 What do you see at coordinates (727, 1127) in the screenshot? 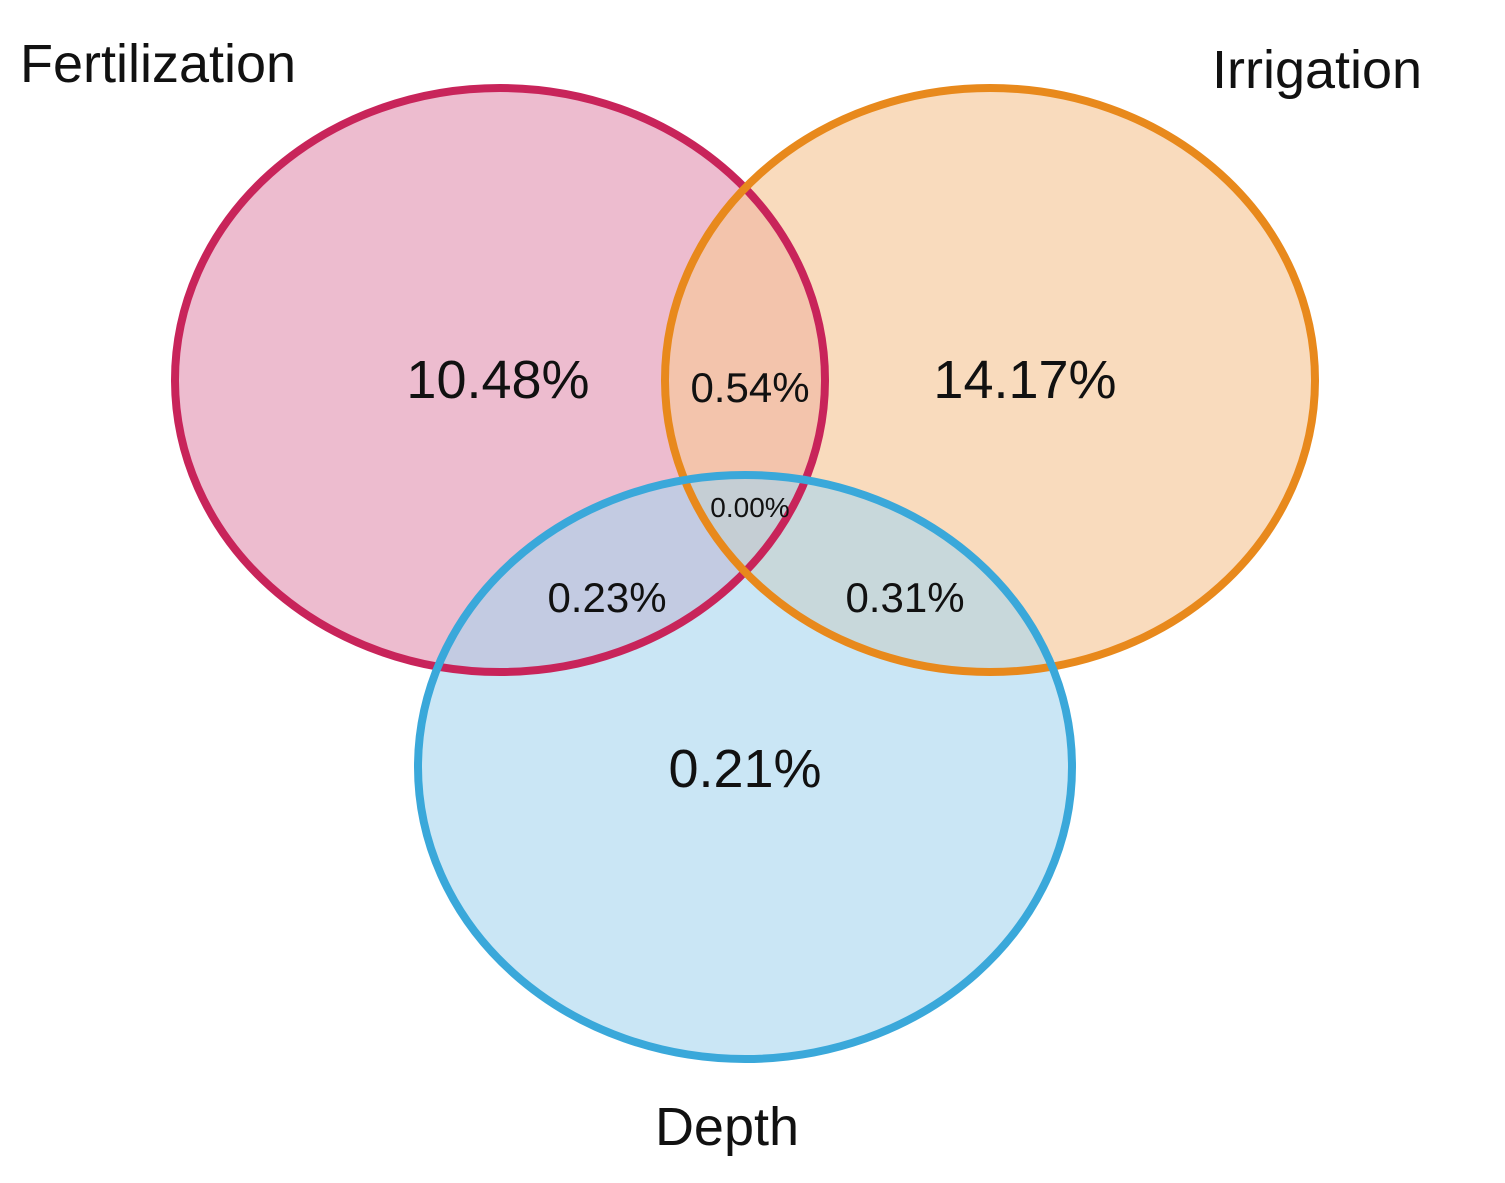
I see `depth-label: Depth` at bounding box center [727, 1127].